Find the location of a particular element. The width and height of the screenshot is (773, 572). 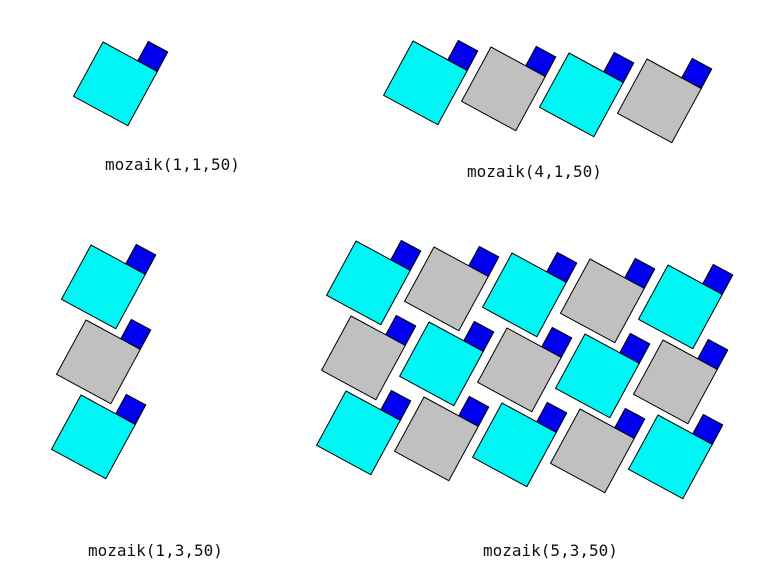

caption-mozaik-4-1: mozaik(4,1,50) is located at coordinates (534, 171).